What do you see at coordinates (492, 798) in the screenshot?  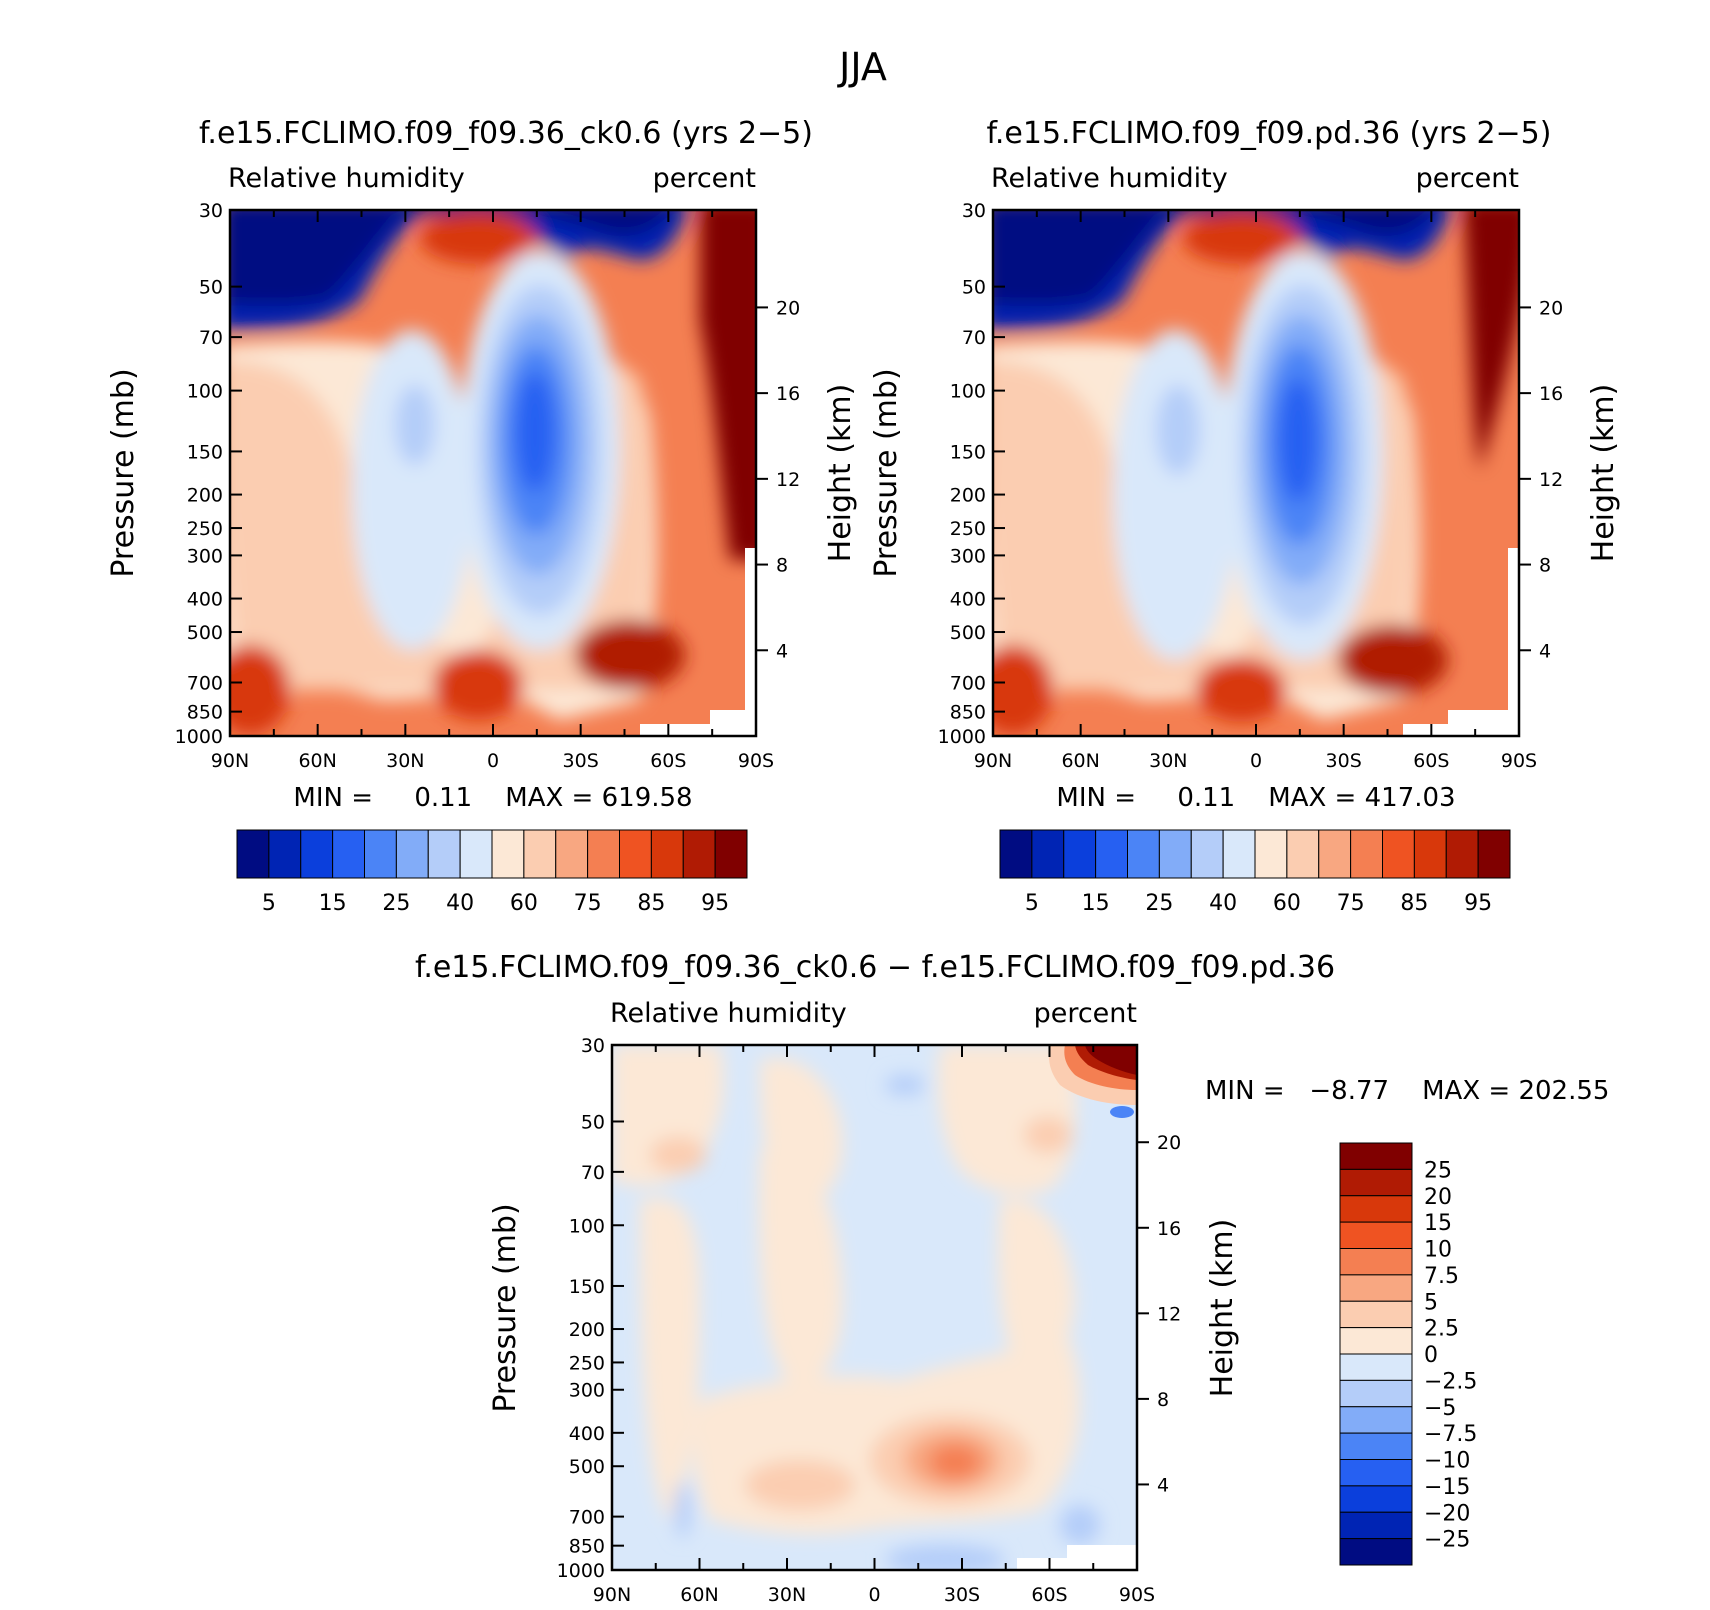 I see `panel-a-stats: MIN = 0.11 MAX = 619.58` at bounding box center [492, 798].